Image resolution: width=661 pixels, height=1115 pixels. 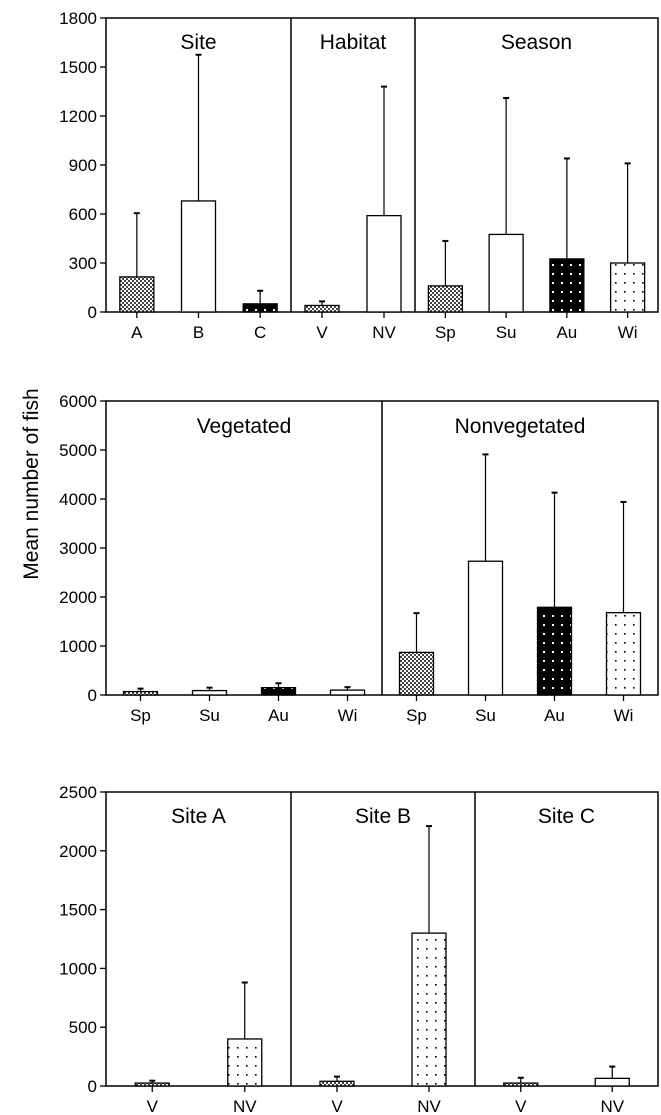 What do you see at coordinates (83, 165) in the screenshot?
I see `y-tick-label: 900` at bounding box center [83, 165].